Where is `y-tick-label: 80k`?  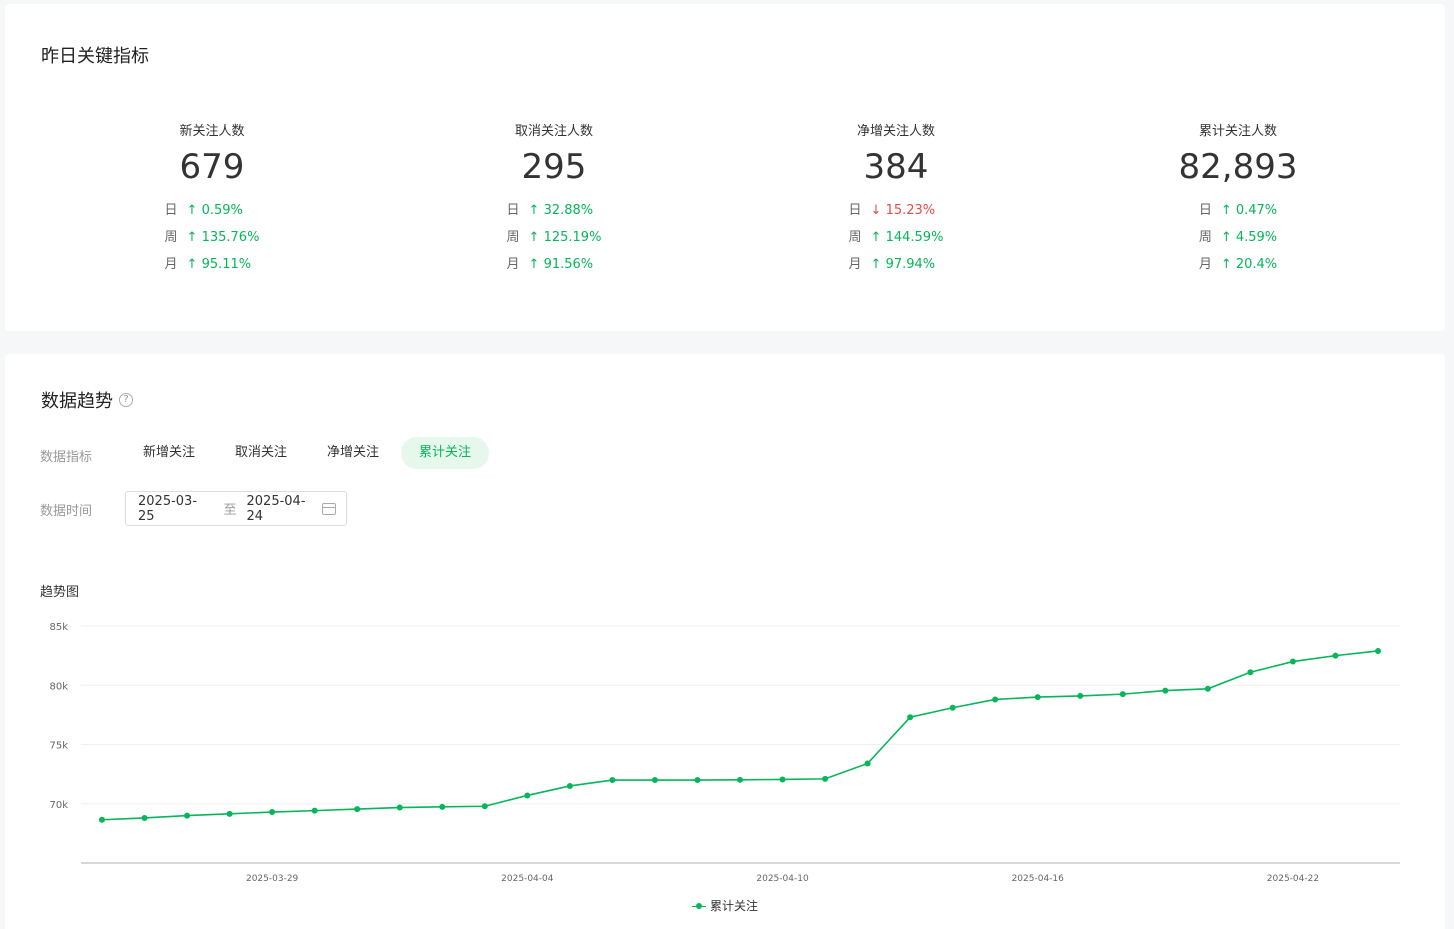
y-tick-label: 80k is located at coordinates (58, 686).